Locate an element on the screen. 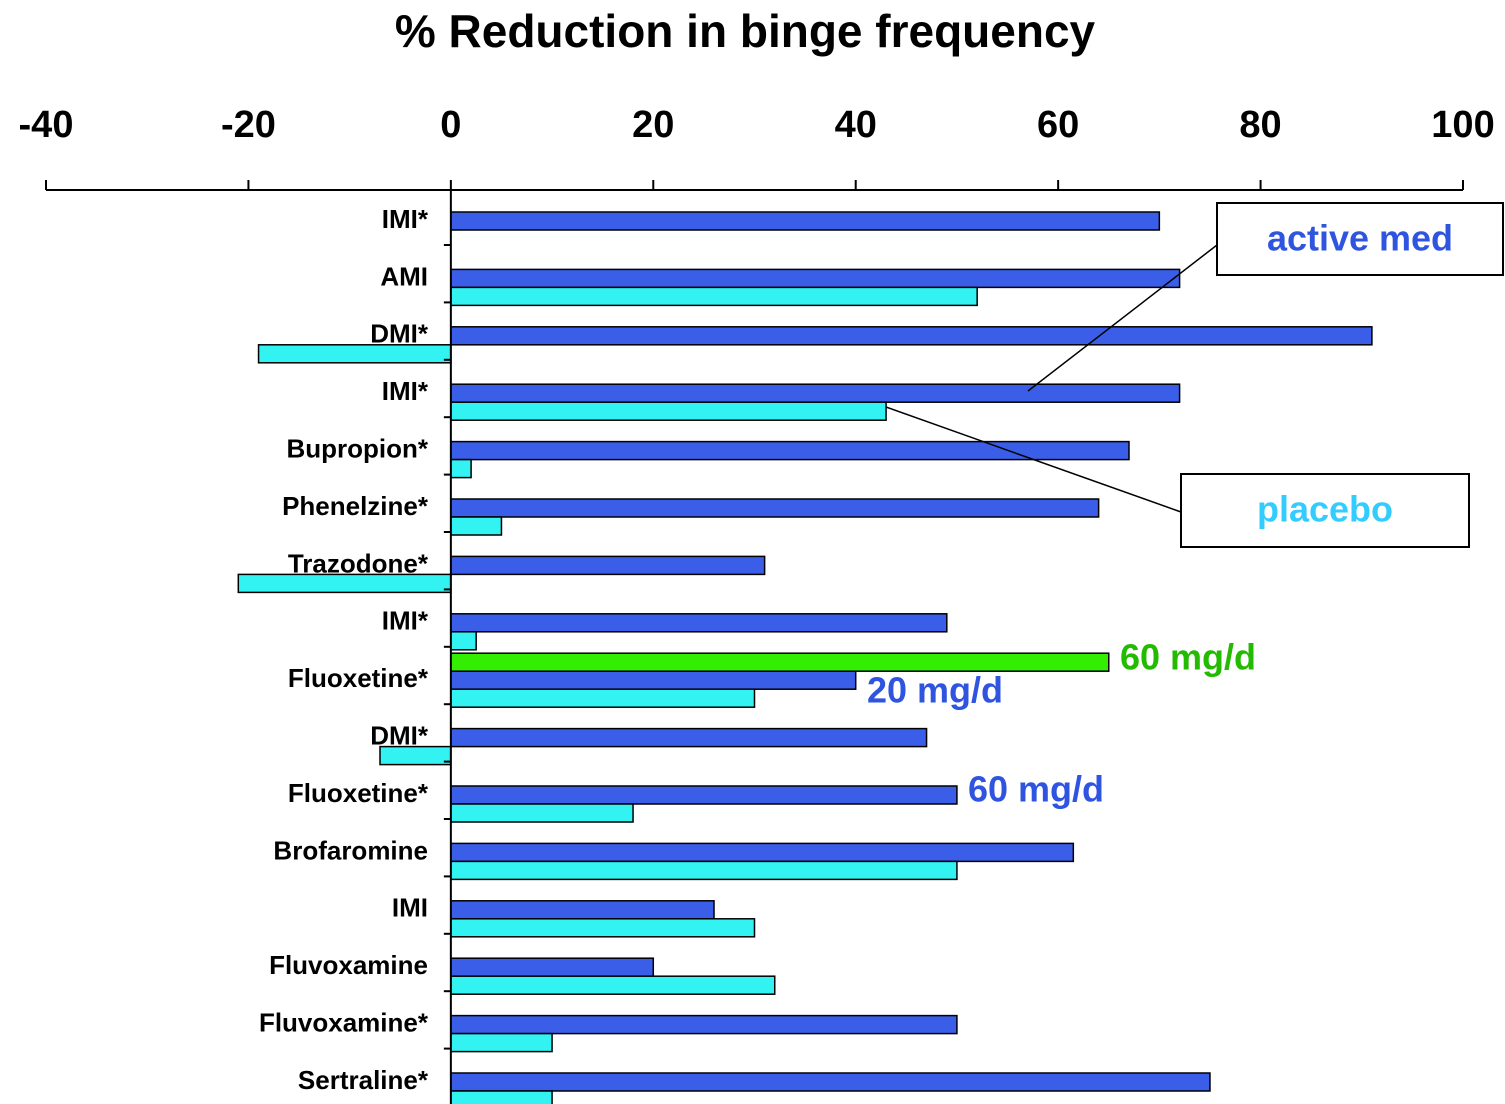  x-tick-label: 20 is located at coordinates (653, 125).